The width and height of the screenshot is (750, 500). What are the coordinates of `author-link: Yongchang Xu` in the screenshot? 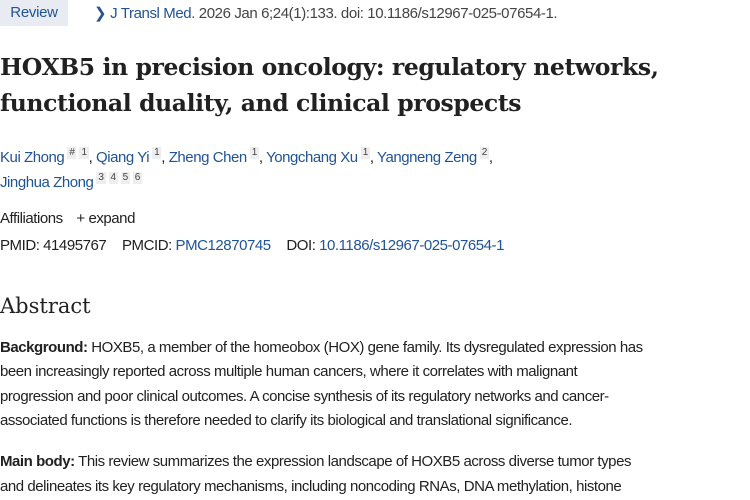 It's located at (312, 157).